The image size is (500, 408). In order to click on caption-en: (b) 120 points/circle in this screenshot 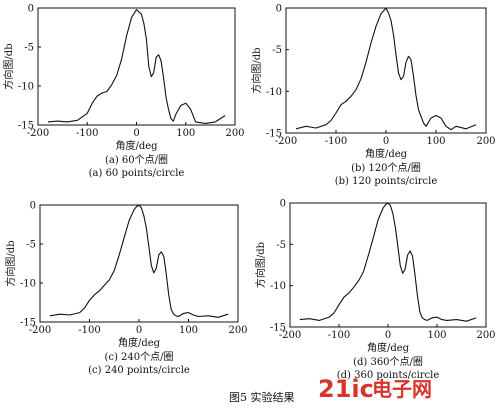, I will do `click(386, 181)`.